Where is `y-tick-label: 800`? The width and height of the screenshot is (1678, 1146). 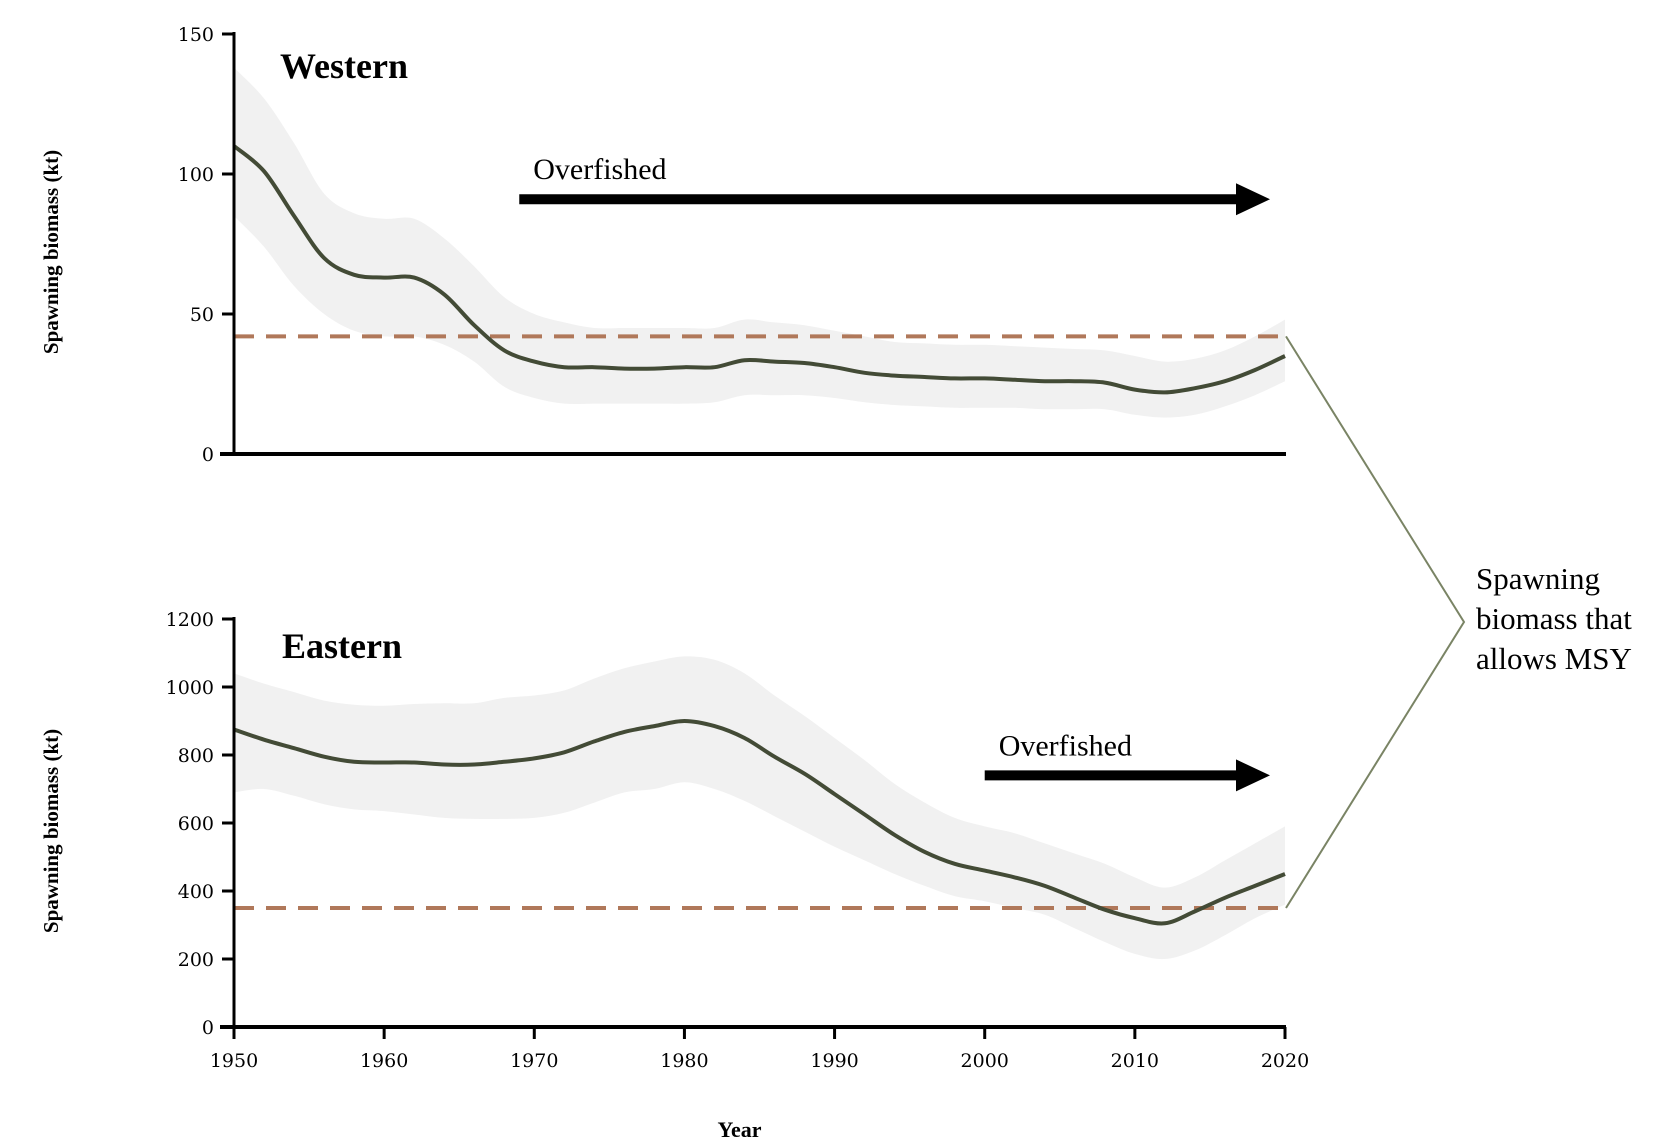
y-tick-label: 800 is located at coordinates (196, 756).